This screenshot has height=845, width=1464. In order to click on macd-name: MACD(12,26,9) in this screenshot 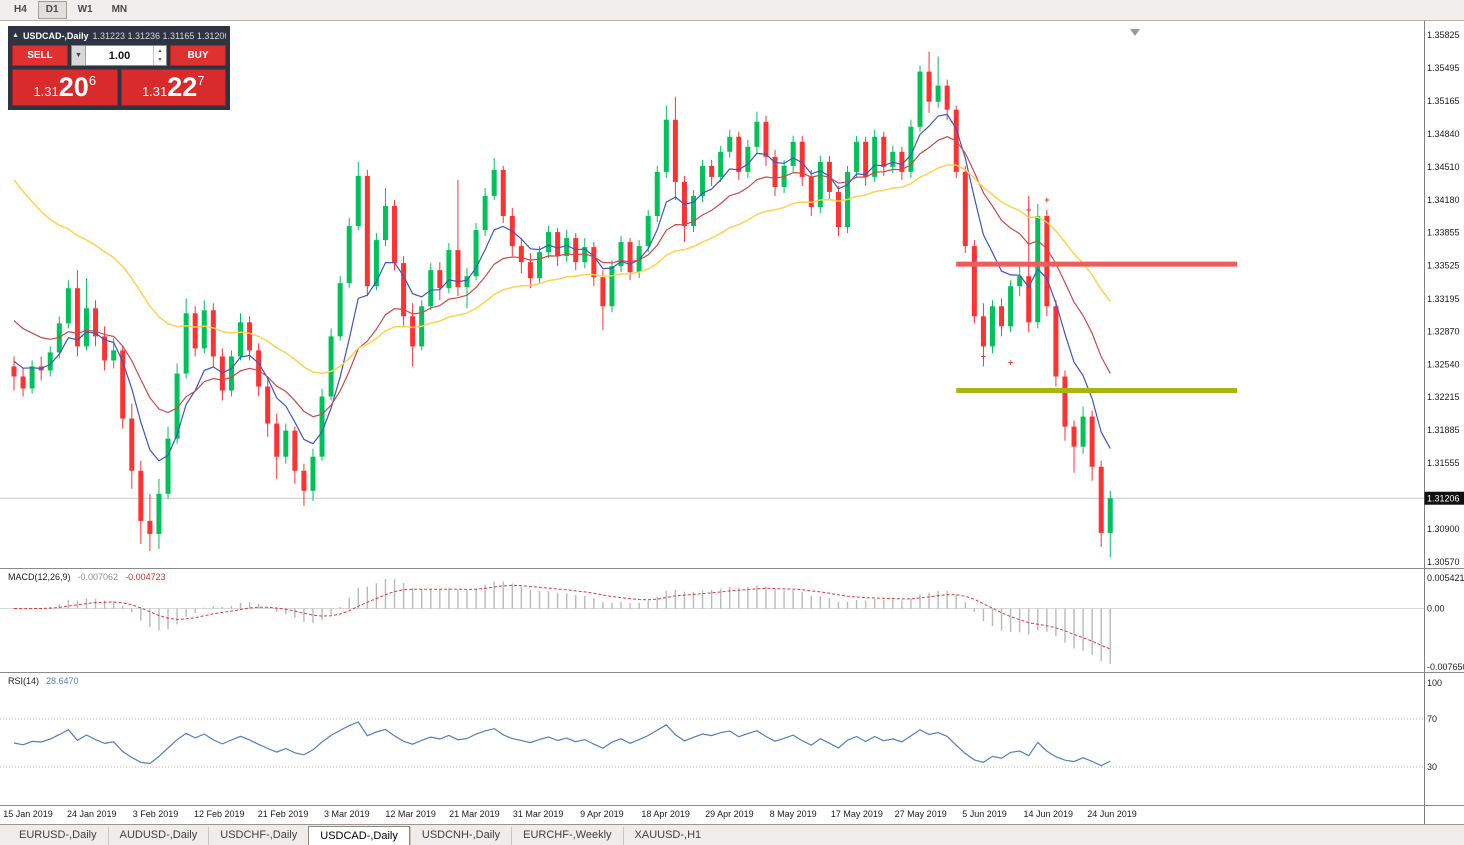, I will do `click(39, 577)`.